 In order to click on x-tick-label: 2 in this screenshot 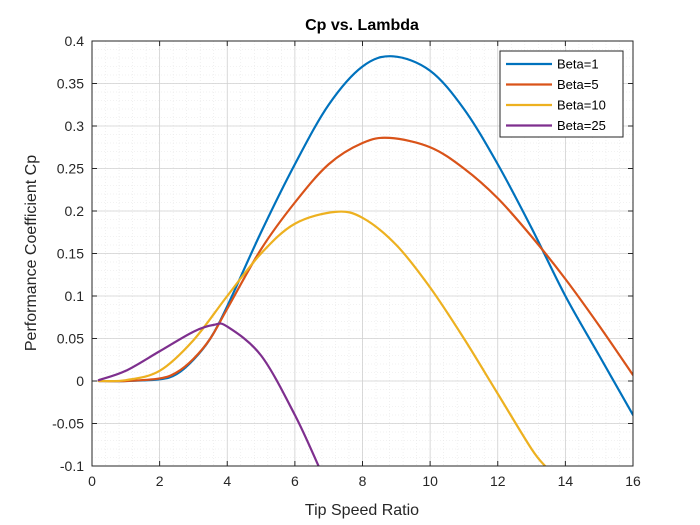, I will do `click(160, 481)`.